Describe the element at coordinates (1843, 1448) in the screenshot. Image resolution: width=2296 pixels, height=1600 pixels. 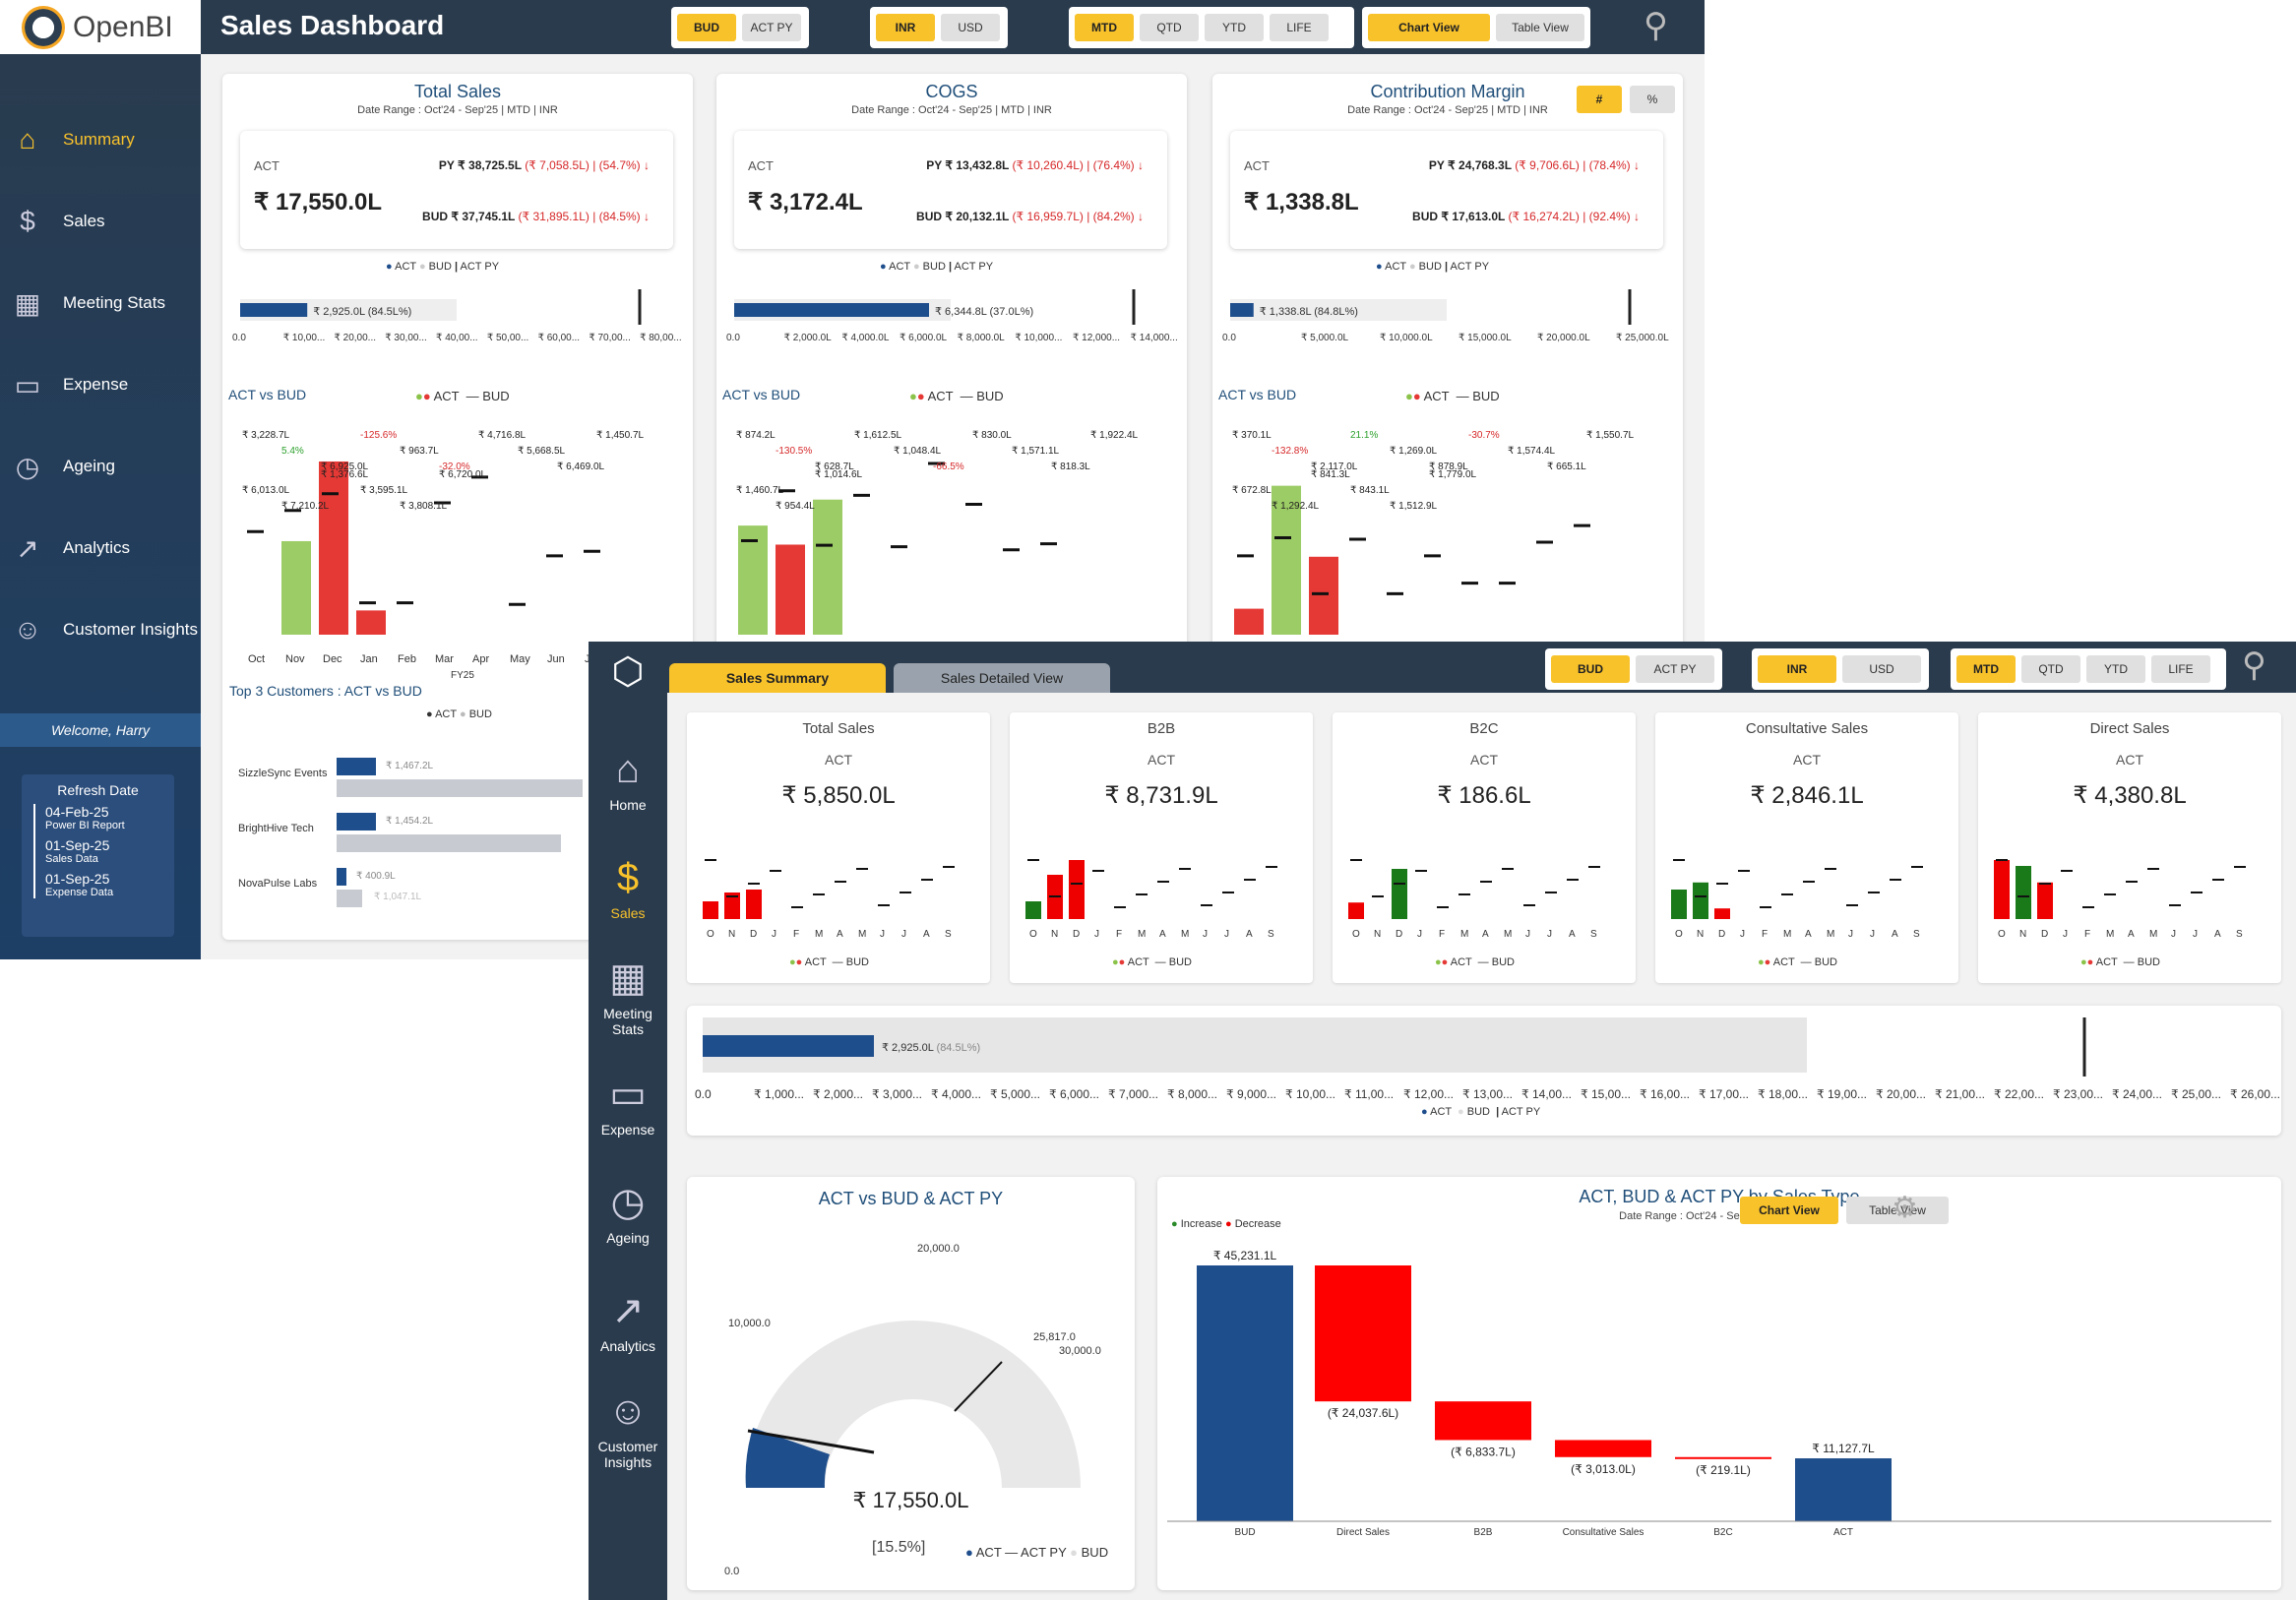
I see `waterfall-data-label: ₹ 11,127.7L` at that location.